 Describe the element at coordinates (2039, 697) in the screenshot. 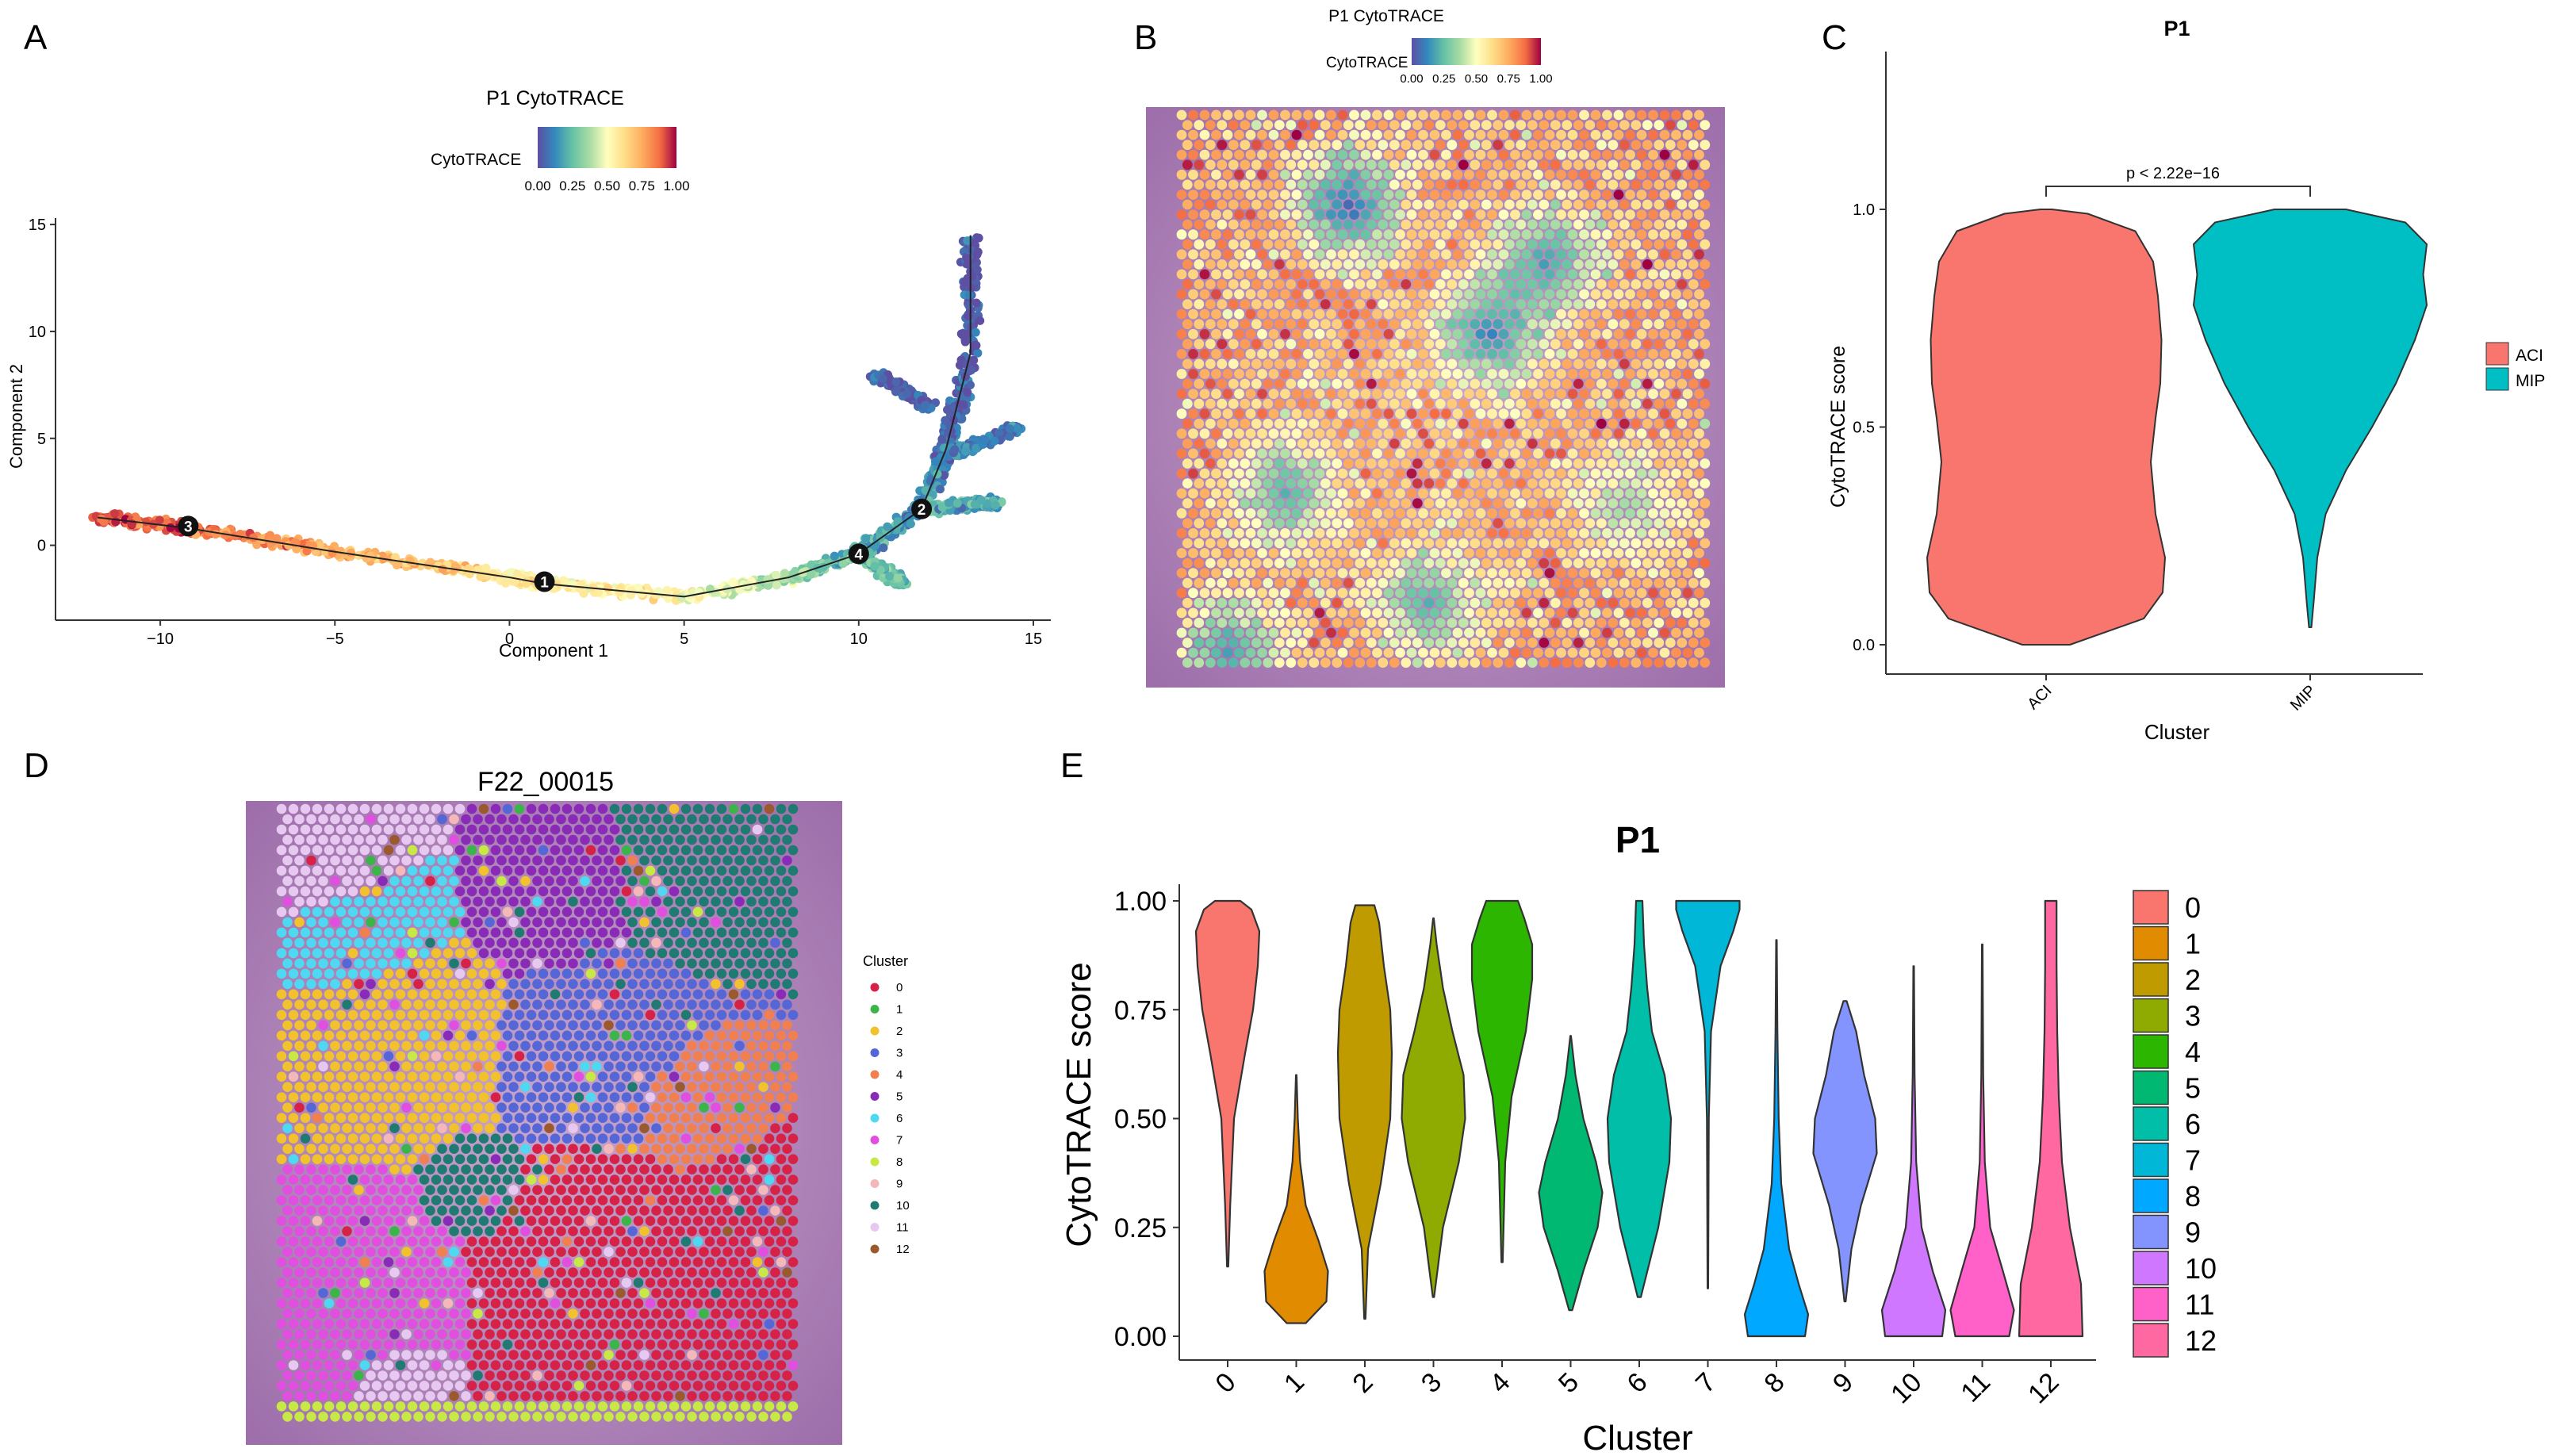

I see `x-tick-label: ACI` at that location.